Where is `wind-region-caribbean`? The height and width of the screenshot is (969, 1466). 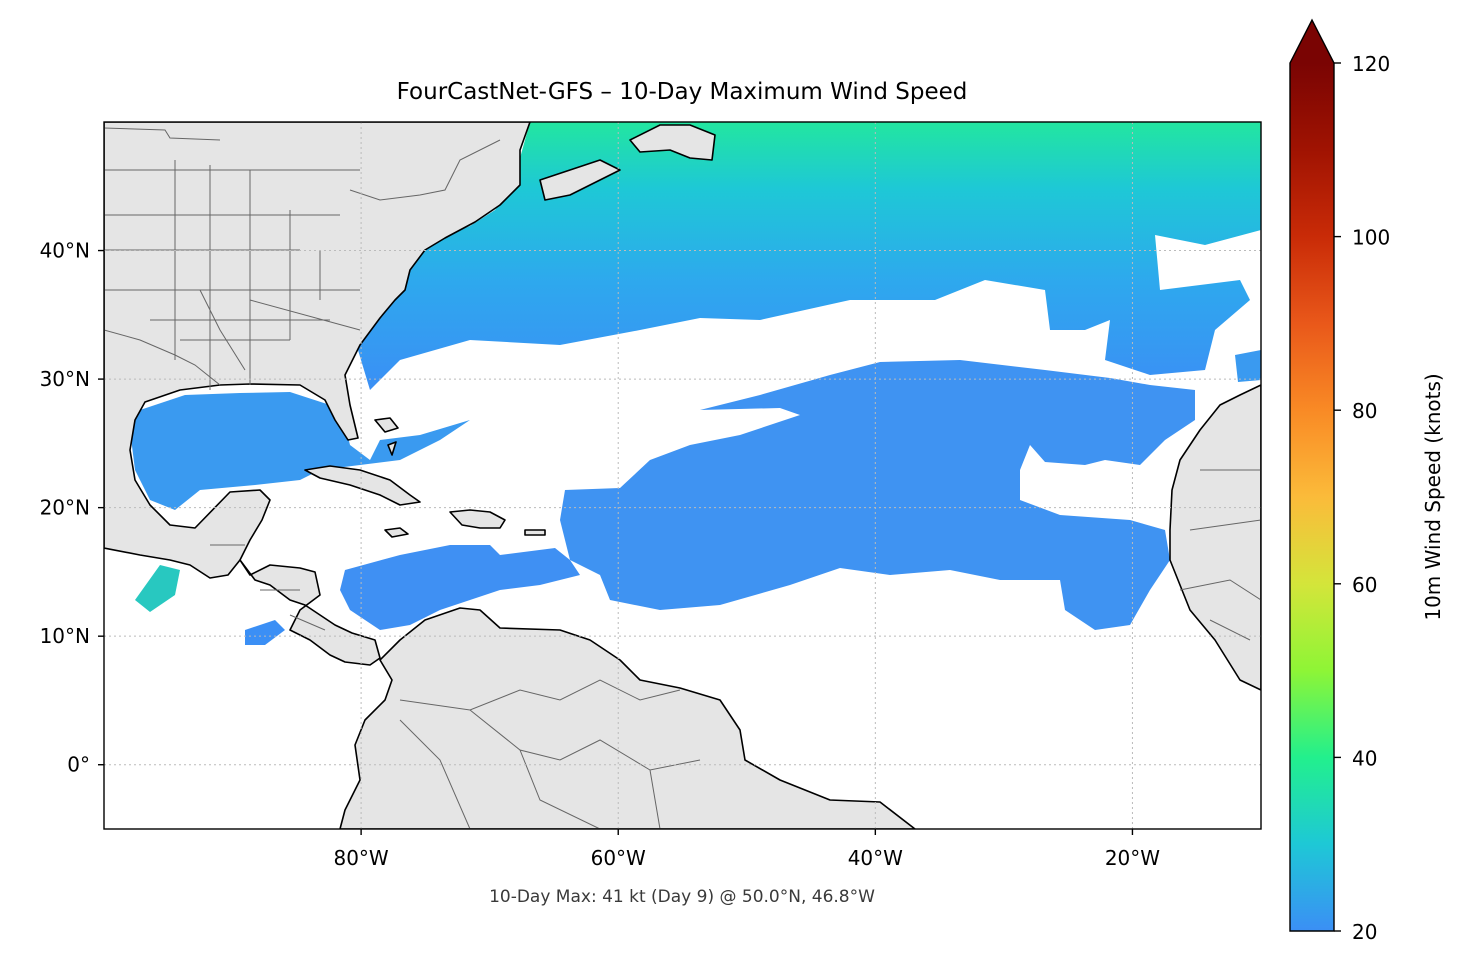 wind-region-caribbean is located at coordinates (460, 587).